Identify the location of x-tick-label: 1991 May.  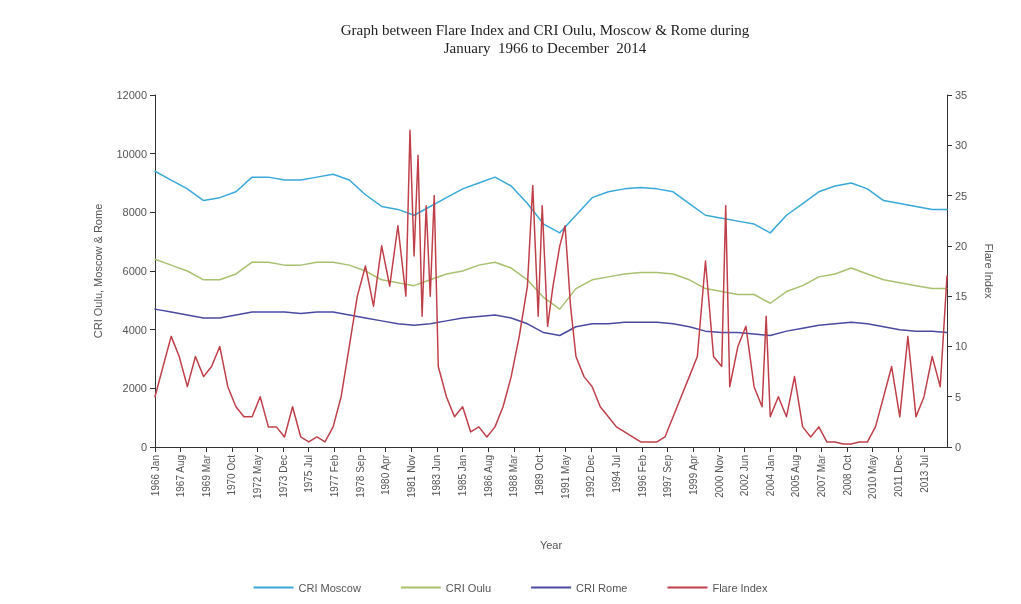
(565, 477).